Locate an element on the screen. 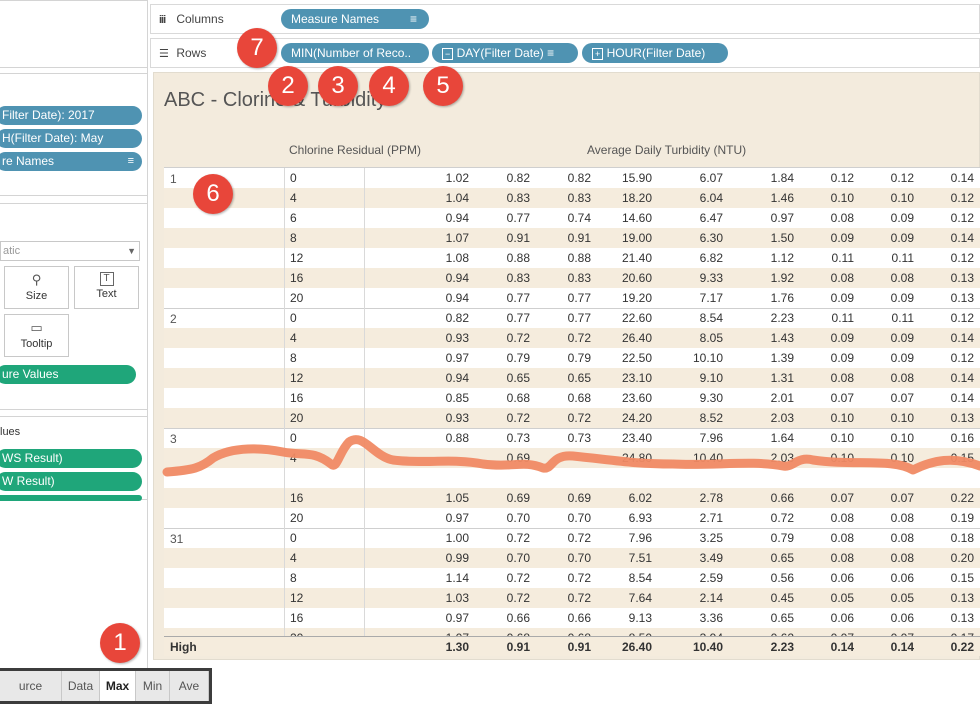 The image size is (980, 705). value-cell: 6.30 is located at coordinates (711, 238).